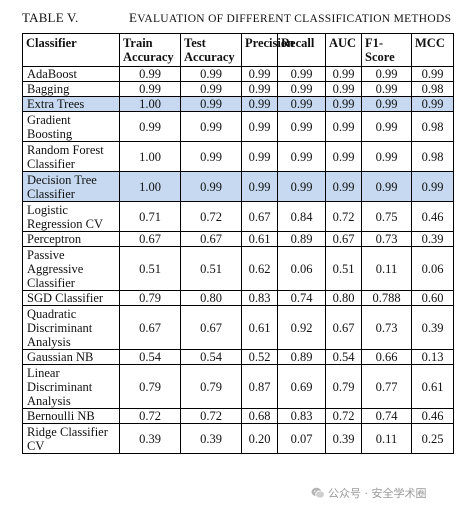 This screenshot has height=513, width=474. I want to click on classifier-name-cell: Decision Tree Classifier, so click(71, 186).